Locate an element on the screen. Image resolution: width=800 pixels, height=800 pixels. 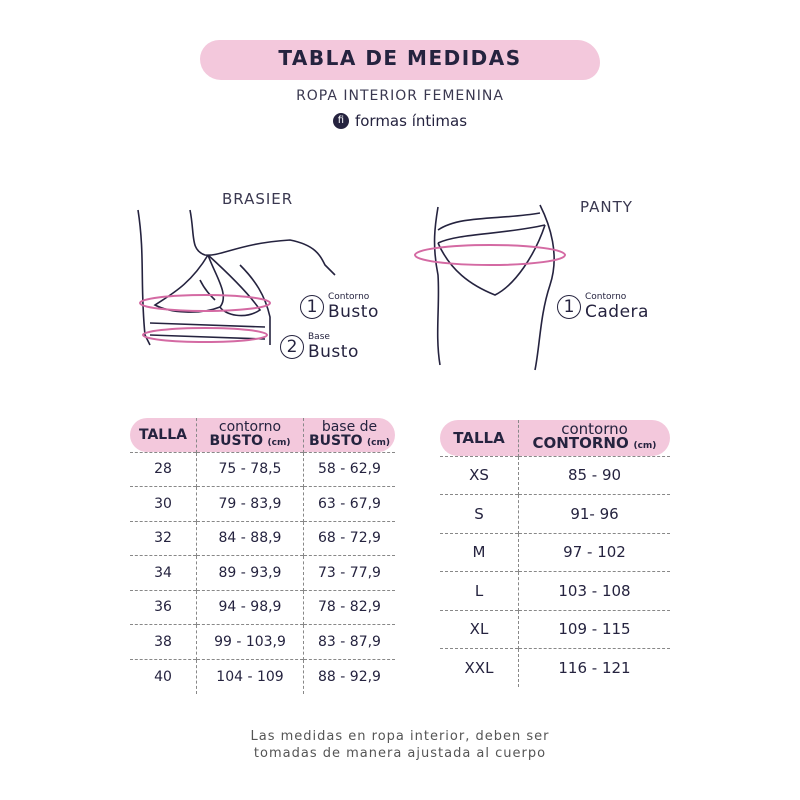
table-row: 28 75 - 78,5 58 - 62,9 is located at coordinates (262, 469).